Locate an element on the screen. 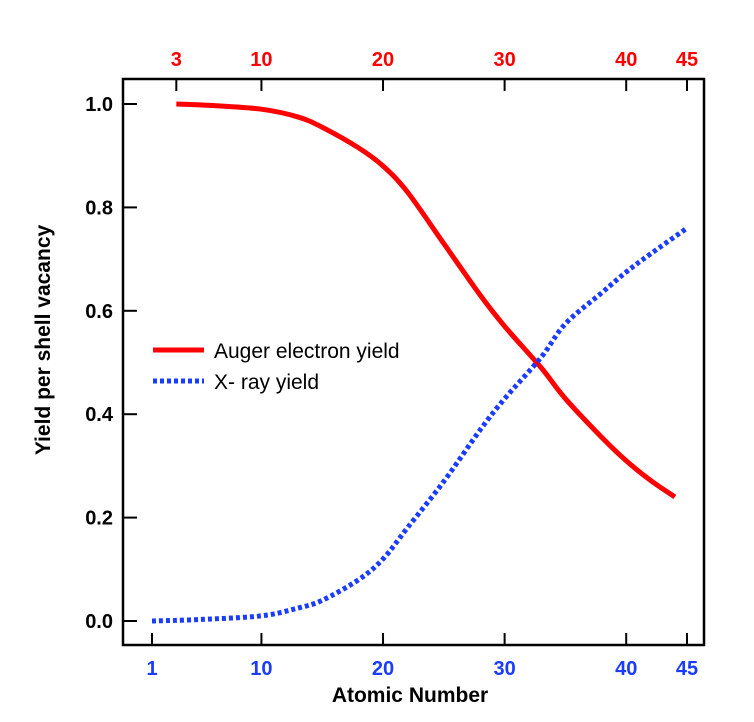 The image size is (754, 722). x-tick-label: 10 is located at coordinates (261, 669).